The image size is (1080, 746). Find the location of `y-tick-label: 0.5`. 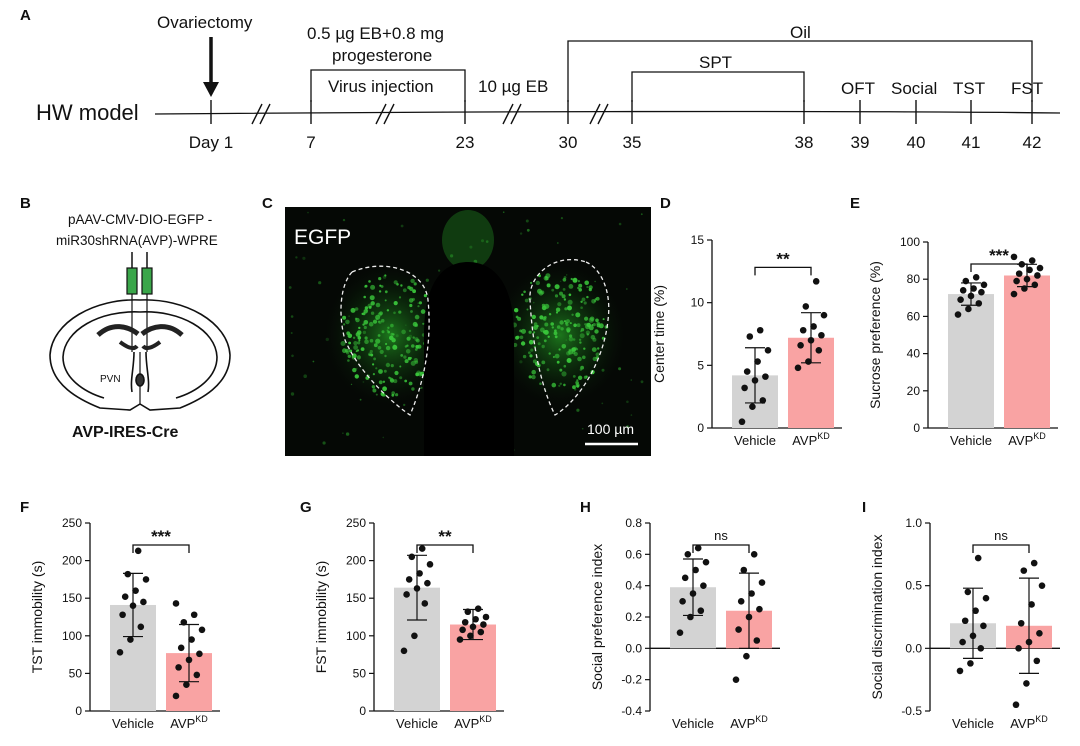

y-tick-label: 0.5 is located at coordinates (913, 586).